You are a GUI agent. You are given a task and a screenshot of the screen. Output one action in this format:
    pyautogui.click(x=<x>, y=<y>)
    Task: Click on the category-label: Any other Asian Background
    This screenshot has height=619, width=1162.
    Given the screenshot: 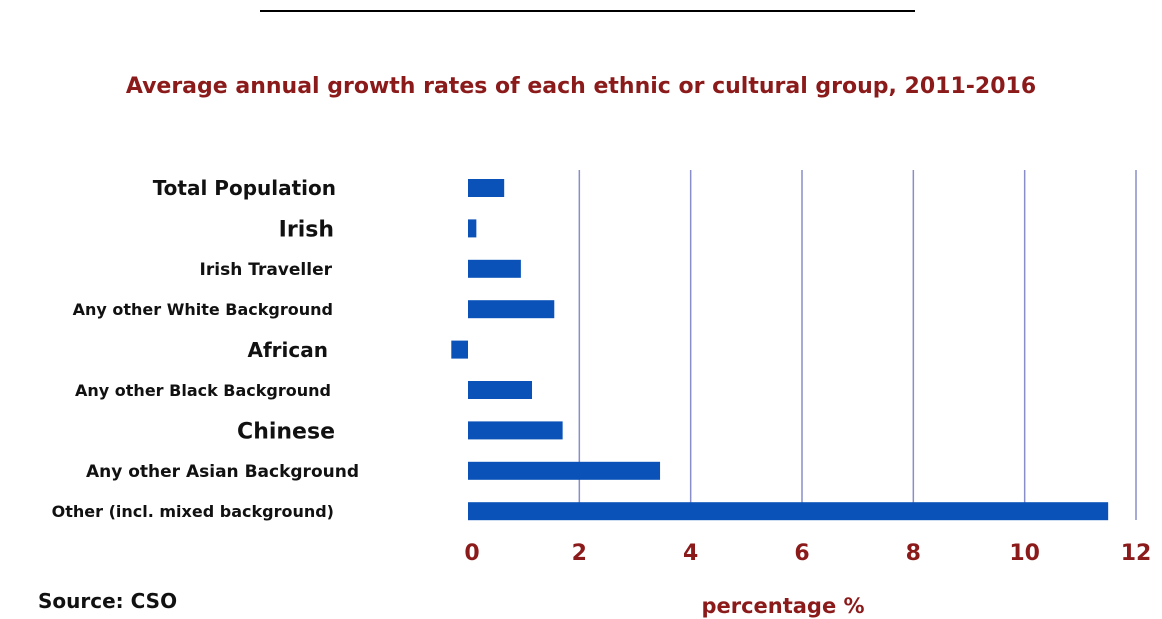 What is the action you would take?
    pyautogui.click(x=222, y=472)
    